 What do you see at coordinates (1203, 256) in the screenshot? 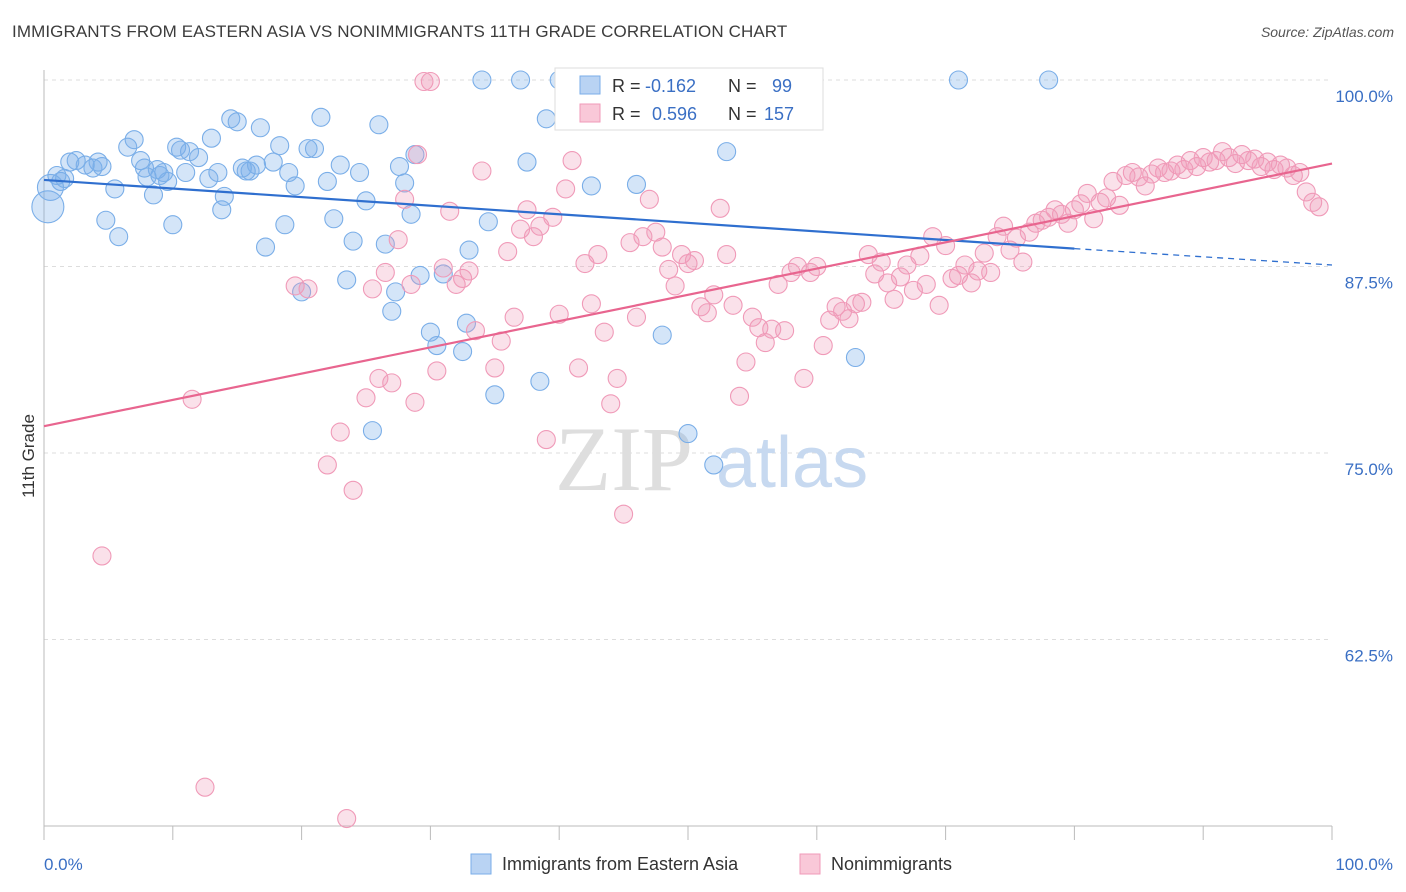
I see `trend-line-eastern-asia-extension` at bounding box center [1203, 256].